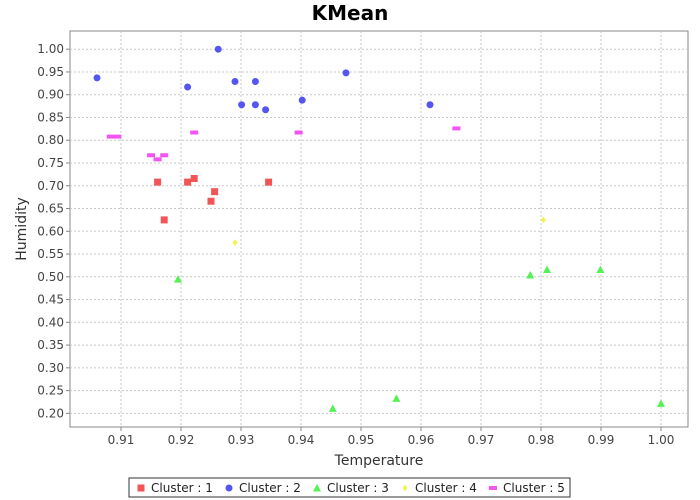 The width and height of the screenshot is (700, 500). Describe the element at coordinates (22, 228) in the screenshot. I see `y-axis-label: Humidity` at that location.